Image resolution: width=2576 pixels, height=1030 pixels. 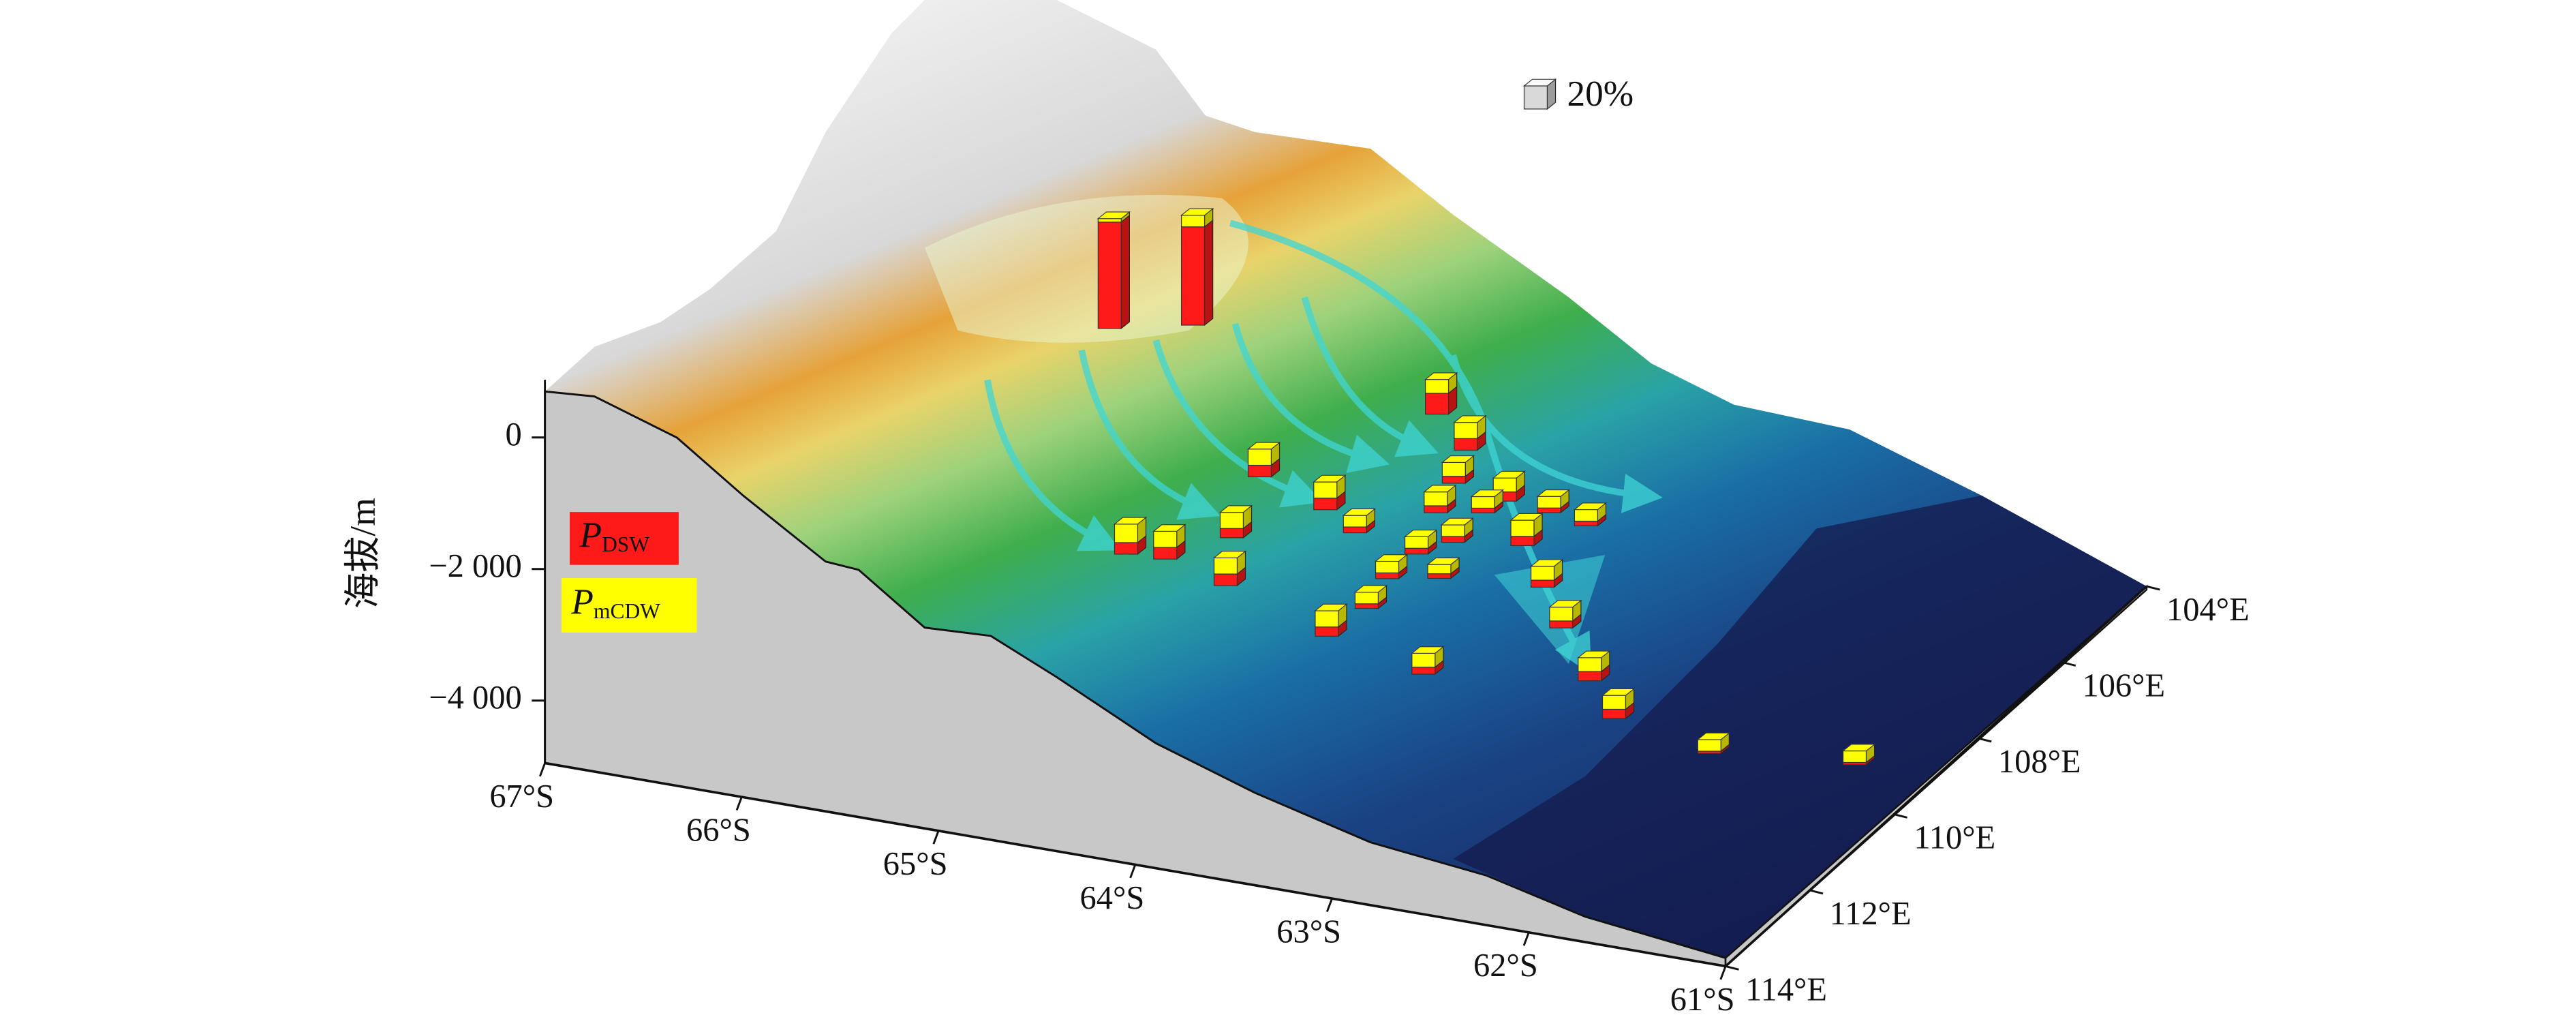 I want to click on lat-tick-label: 64°S, so click(x=1112, y=898).